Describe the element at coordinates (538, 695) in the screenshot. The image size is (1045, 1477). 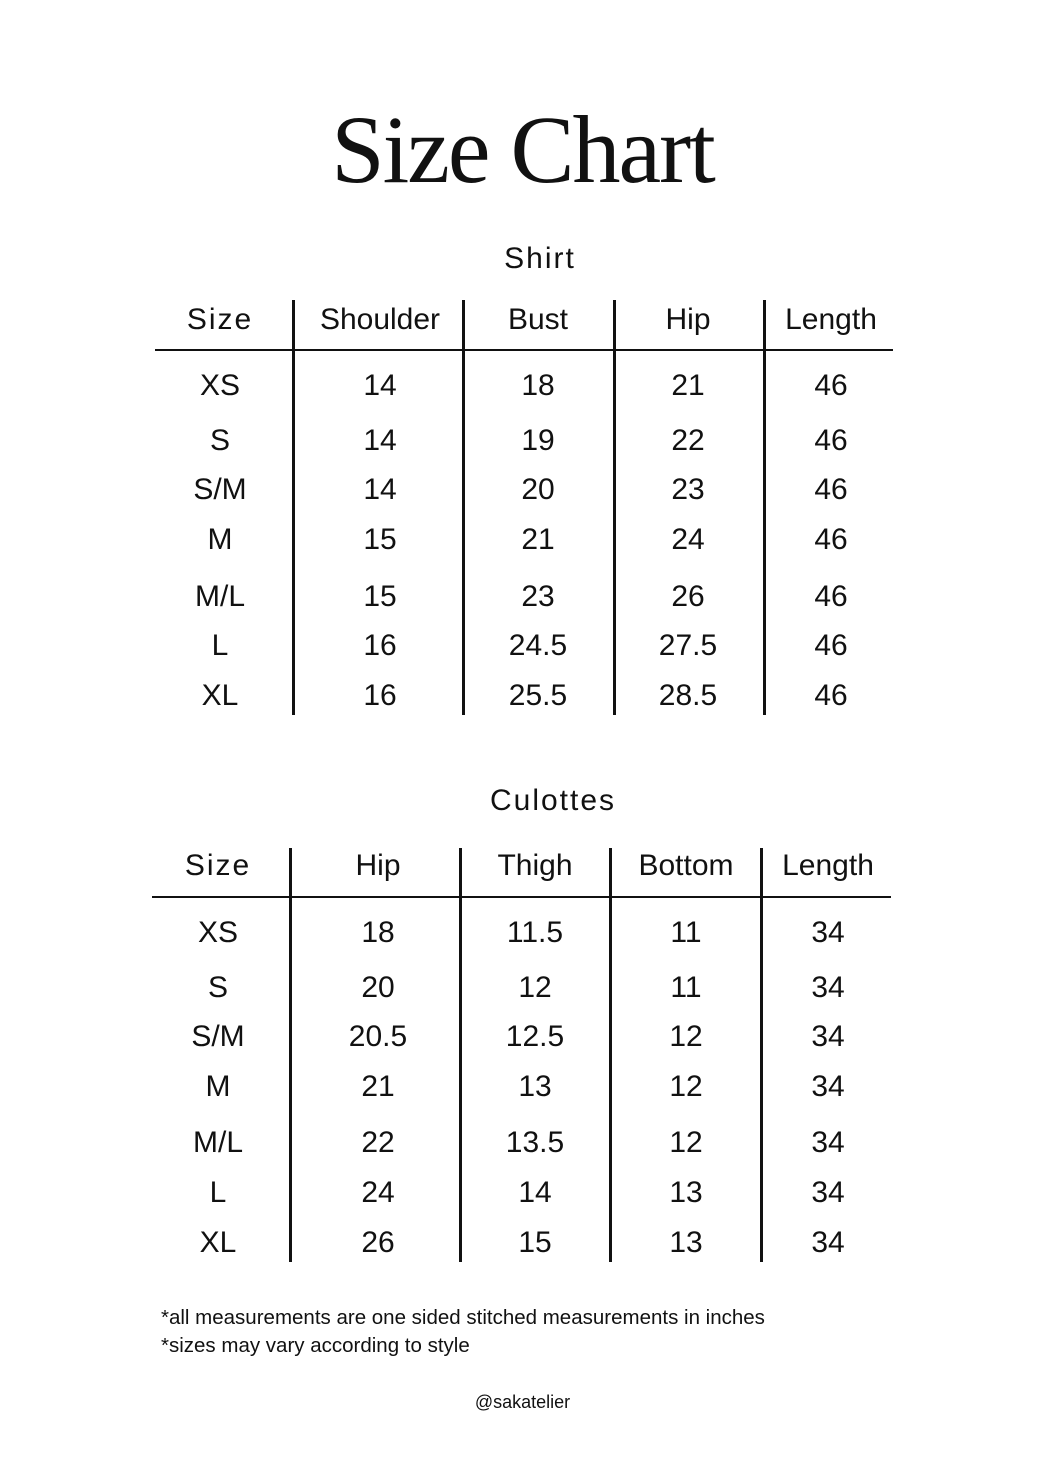
I see `measurement-cell: 25.5` at that location.